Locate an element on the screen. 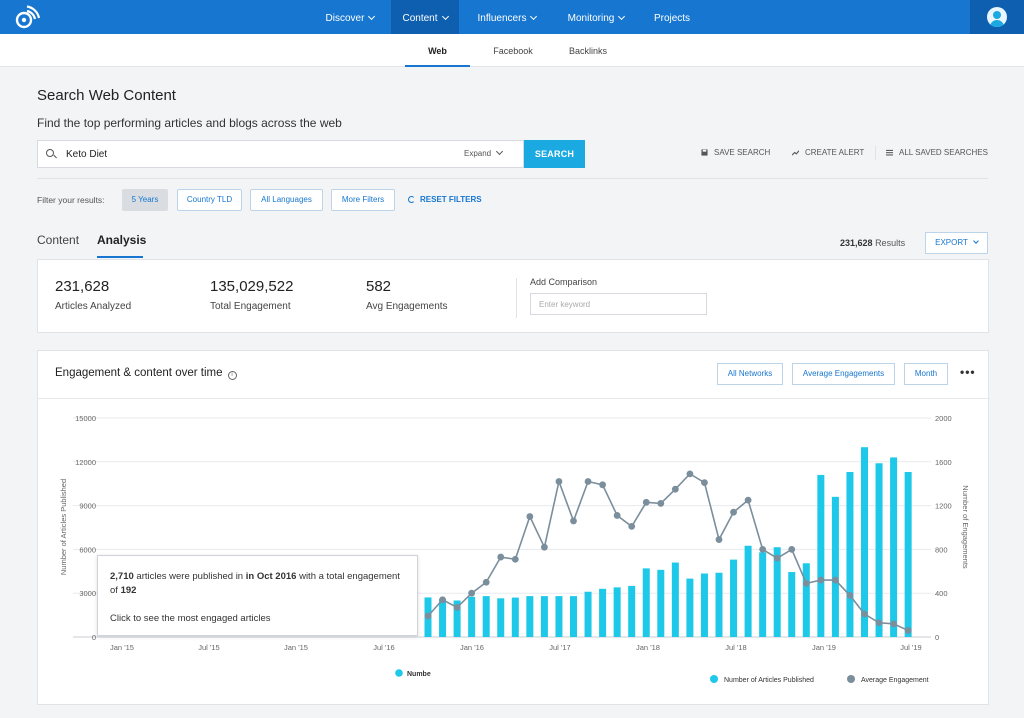 This screenshot has width=1024, height=718. comparison-divider is located at coordinates (516, 298).